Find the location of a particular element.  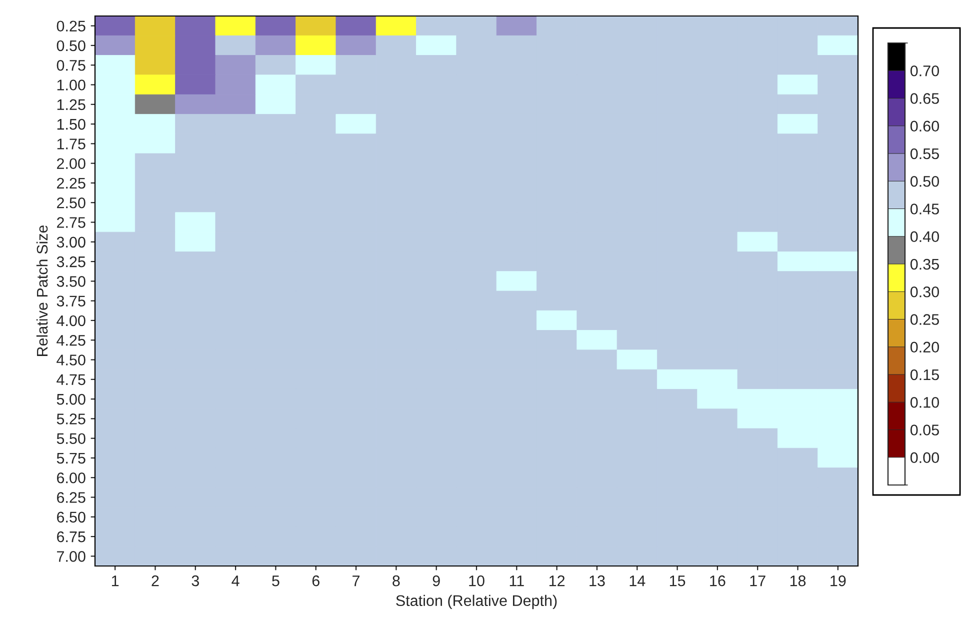

color-bar-label: 0.65 is located at coordinates (924, 98).